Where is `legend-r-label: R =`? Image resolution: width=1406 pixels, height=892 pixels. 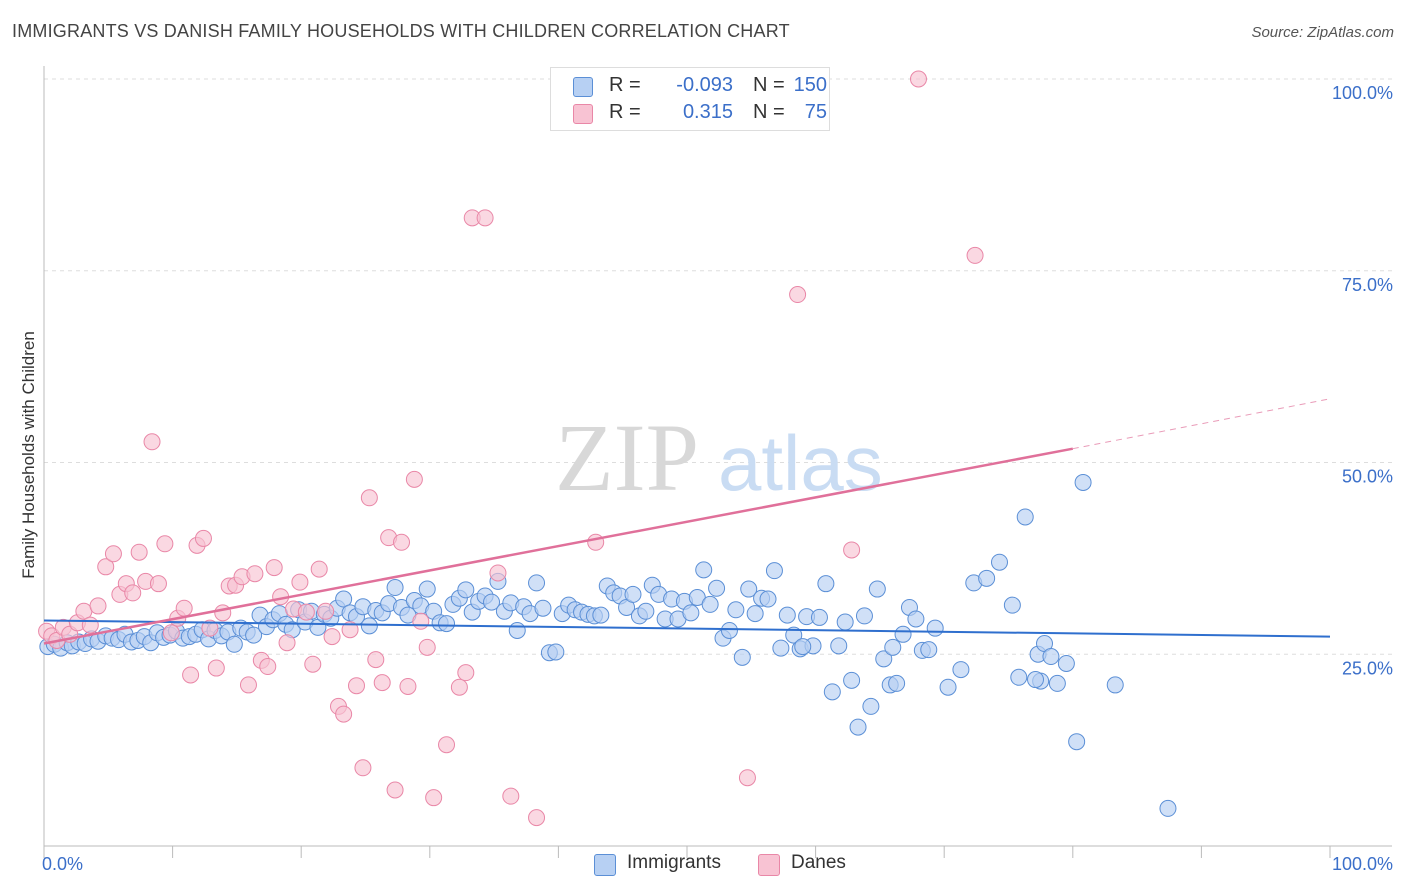 legend-r-label: R = is located at coordinates (625, 85).